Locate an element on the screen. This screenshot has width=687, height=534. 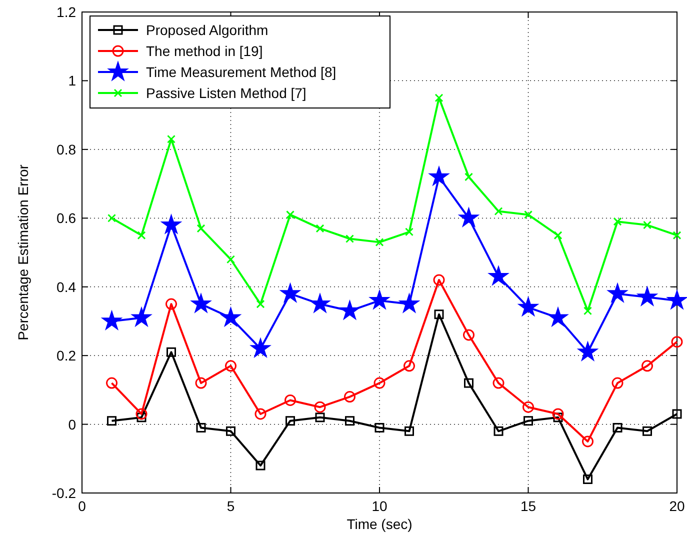
x-tick-label: 0 is located at coordinates (82, 506).